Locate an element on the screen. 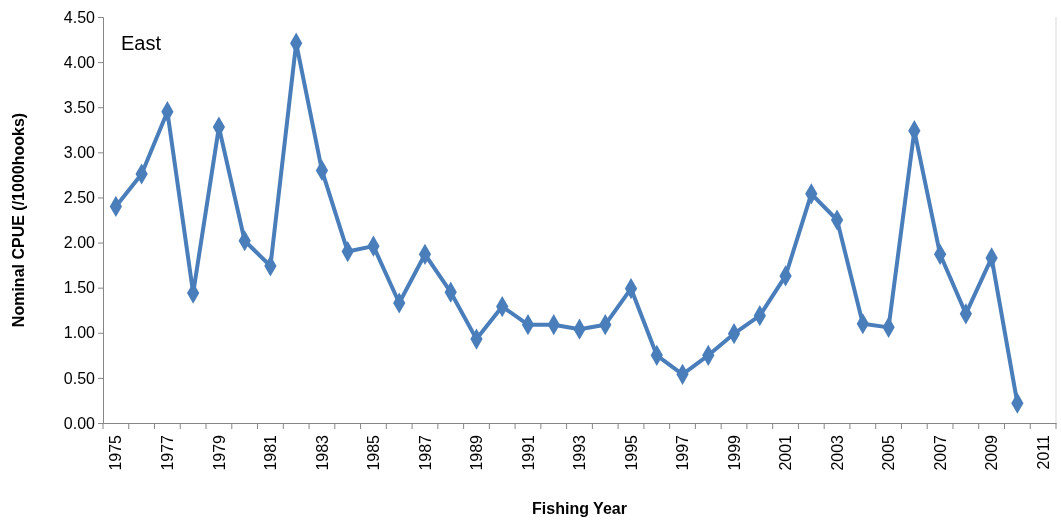 Image resolution: width=1061 pixels, height=523 pixels. x-tick-label: 2001 is located at coordinates (786, 452).